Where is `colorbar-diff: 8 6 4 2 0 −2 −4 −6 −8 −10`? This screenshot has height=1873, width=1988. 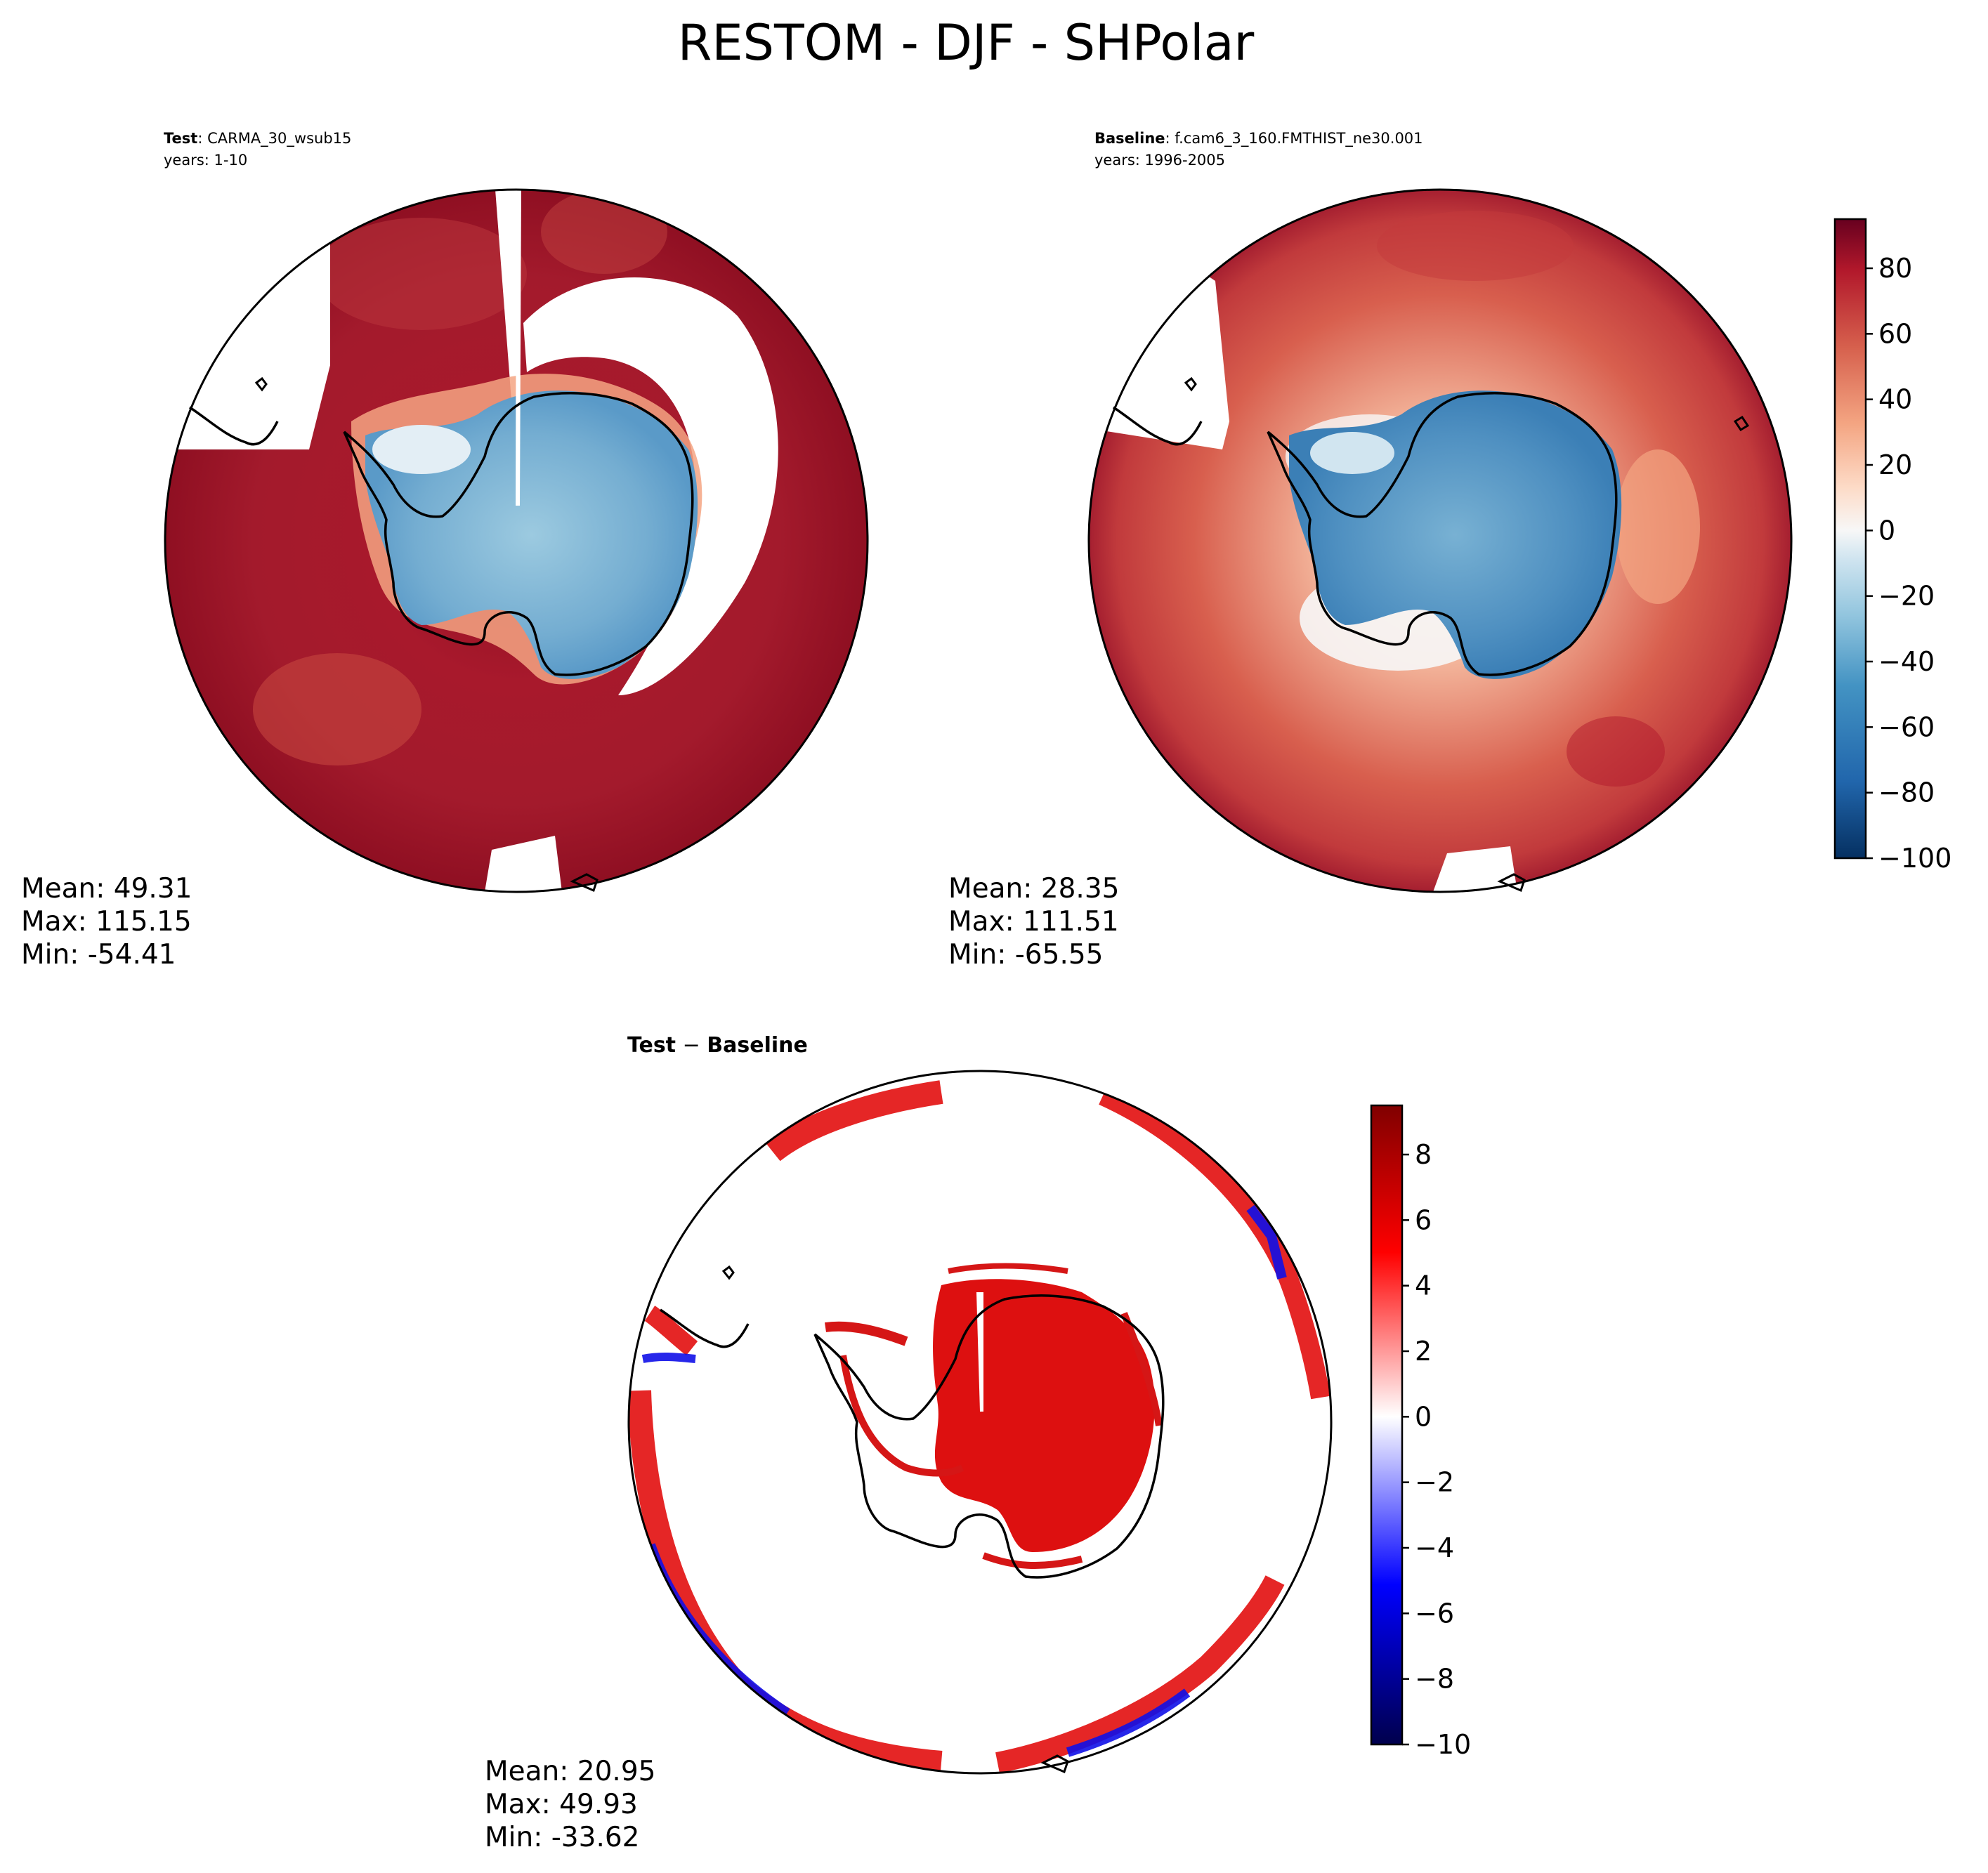
colorbar-diff: 8 6 4 2 0 −2 −4 −6 −8 −10 is located at coordinates (1420, 1432).